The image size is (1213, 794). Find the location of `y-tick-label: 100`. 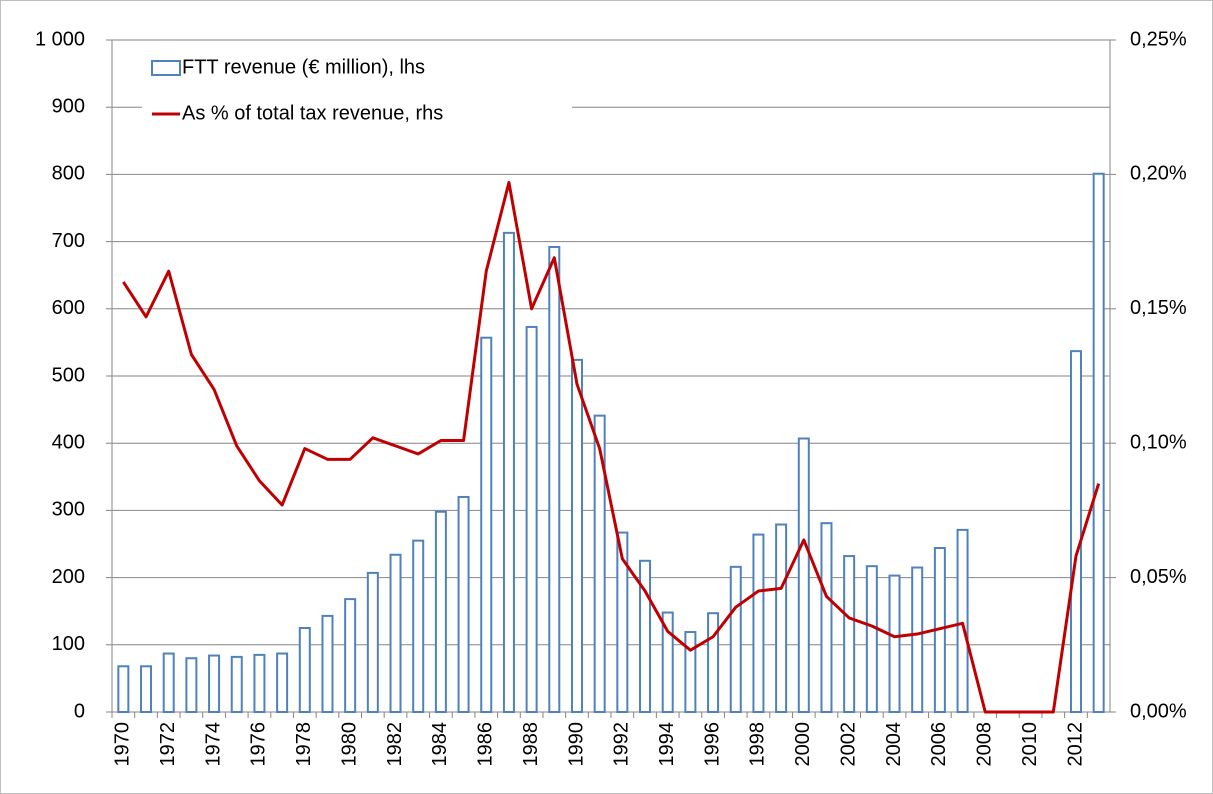

y-tick-label: 100 is located at coordinates (68, 644).